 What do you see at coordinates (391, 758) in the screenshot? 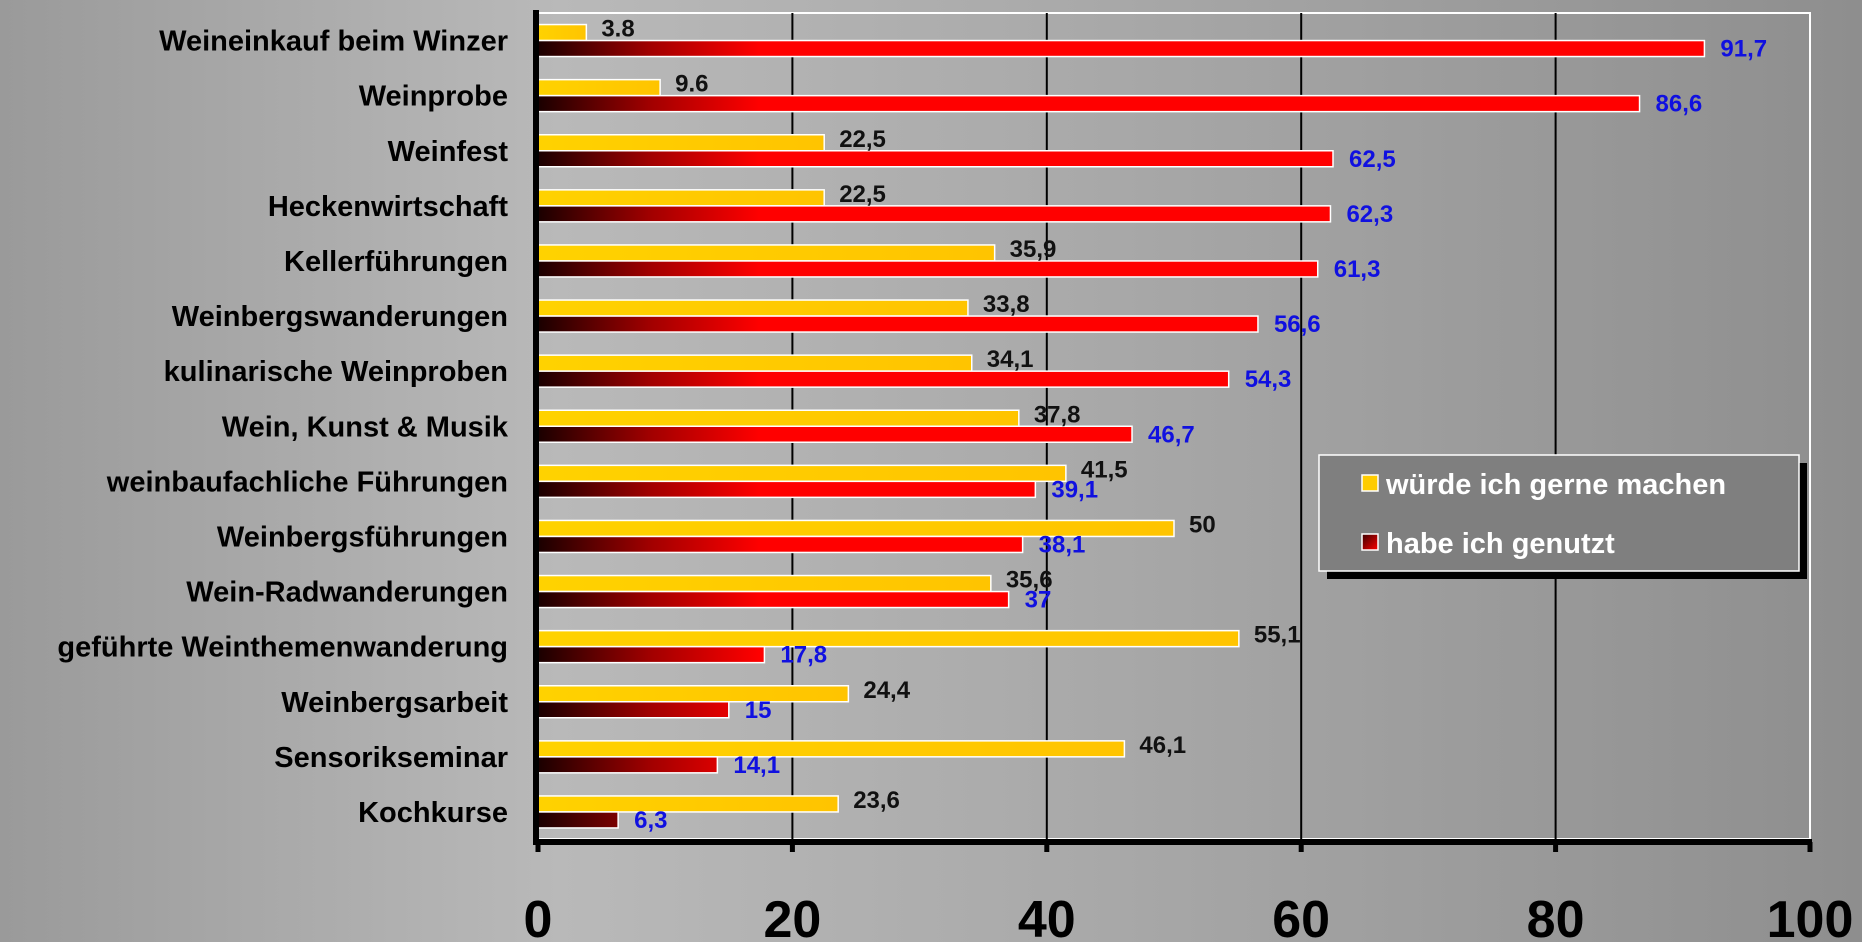
I see `category-label: Sensorikseminar` at bounding box center [391, 758].